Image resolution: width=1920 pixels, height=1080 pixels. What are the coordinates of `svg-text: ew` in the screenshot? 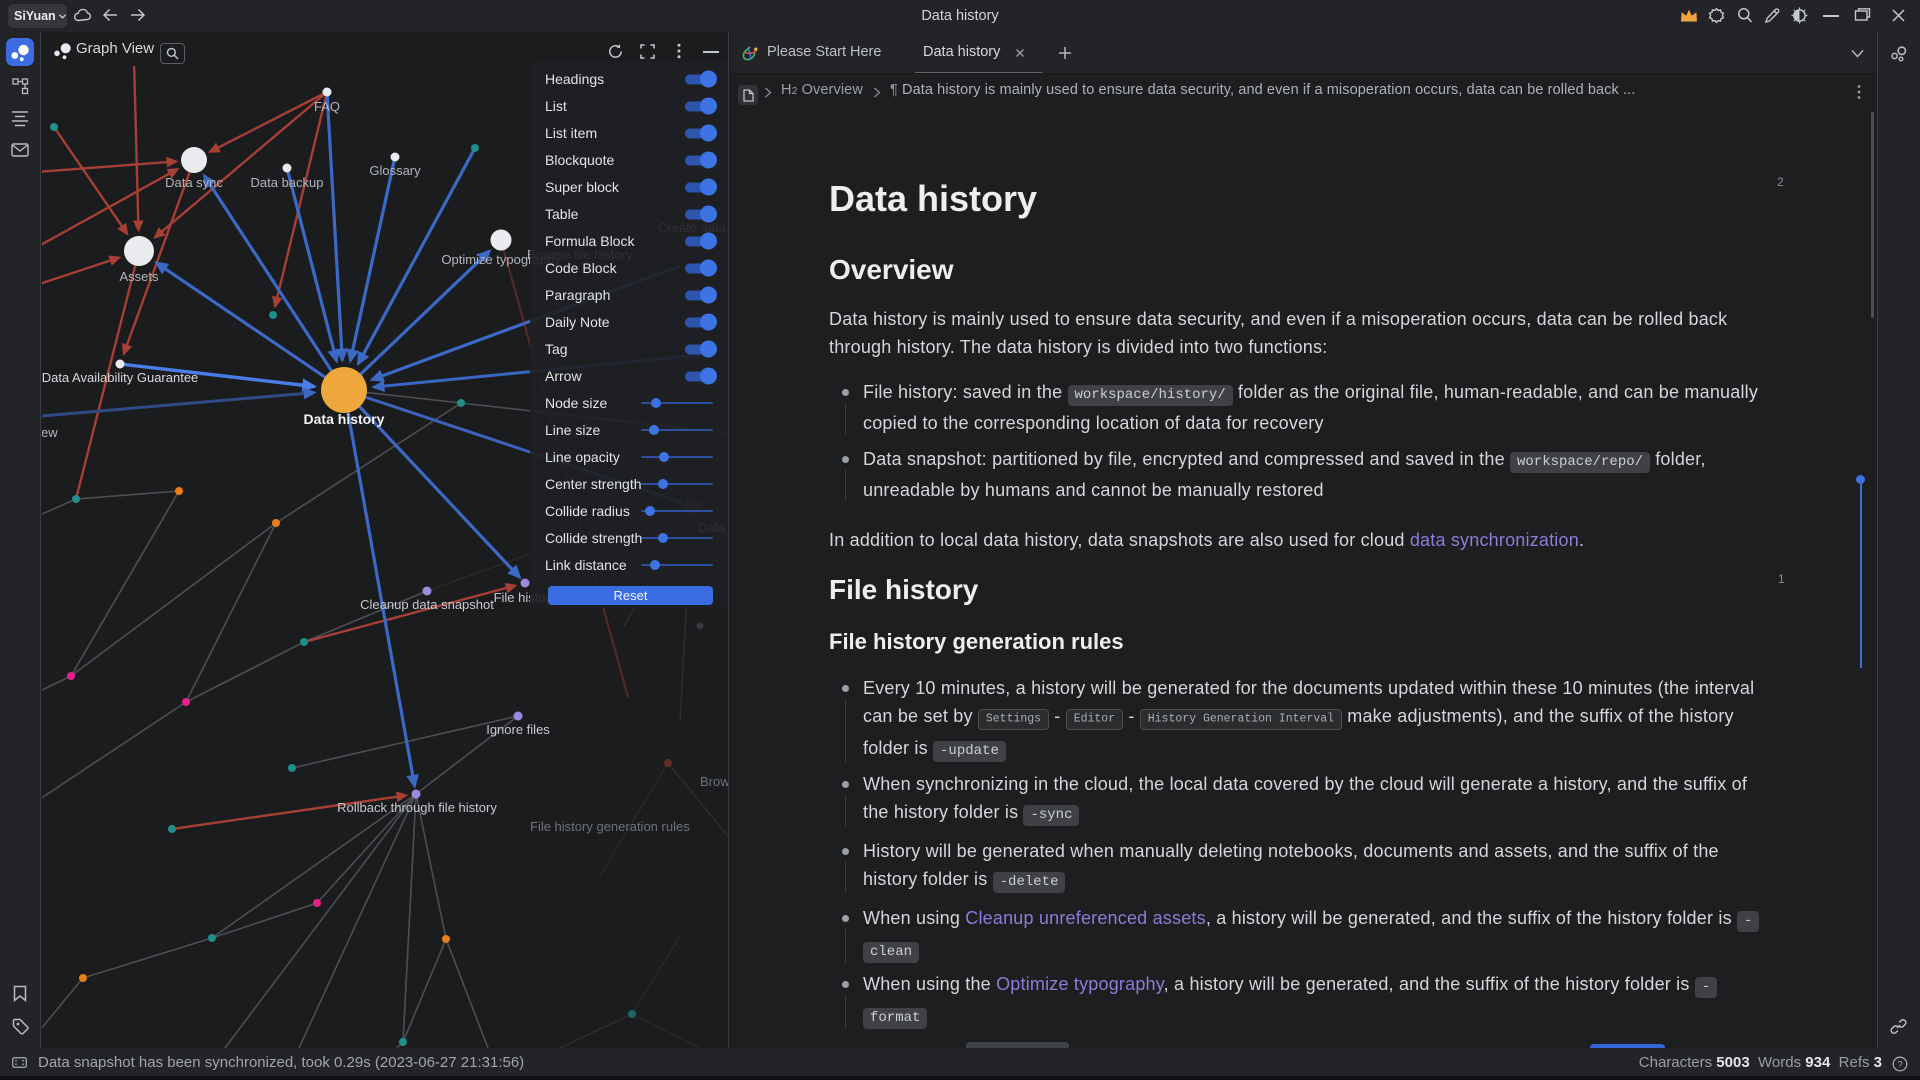 It's located at (50, 432).